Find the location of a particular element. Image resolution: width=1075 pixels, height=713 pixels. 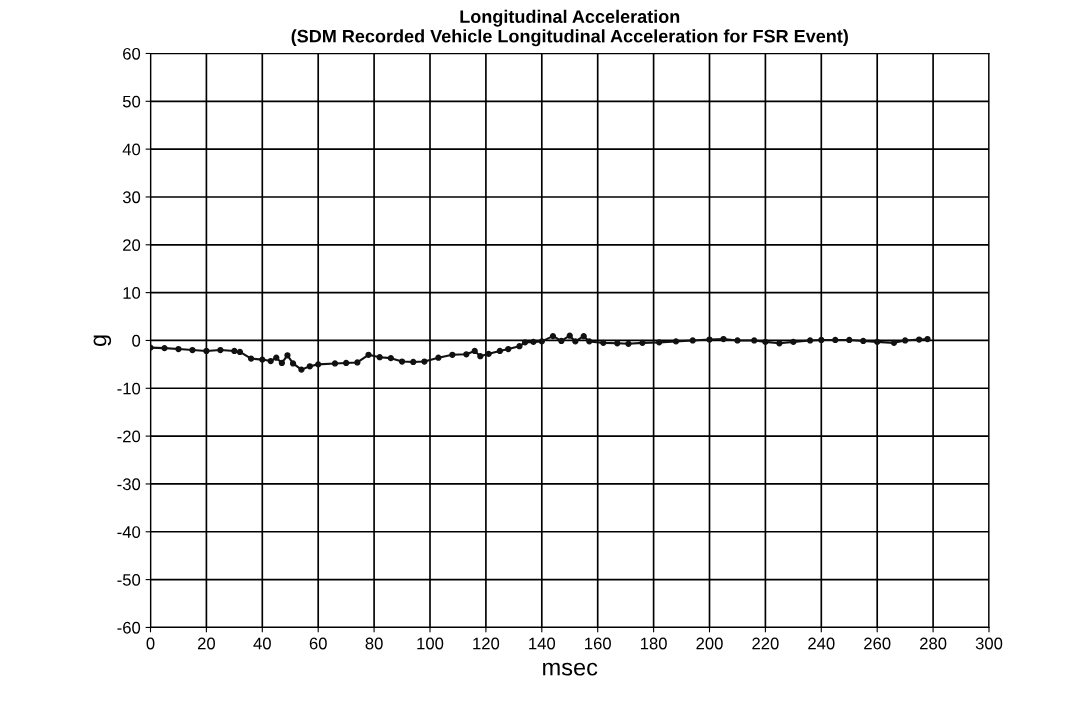

x-tick-label: 240 is located at coordinates (821, 643).